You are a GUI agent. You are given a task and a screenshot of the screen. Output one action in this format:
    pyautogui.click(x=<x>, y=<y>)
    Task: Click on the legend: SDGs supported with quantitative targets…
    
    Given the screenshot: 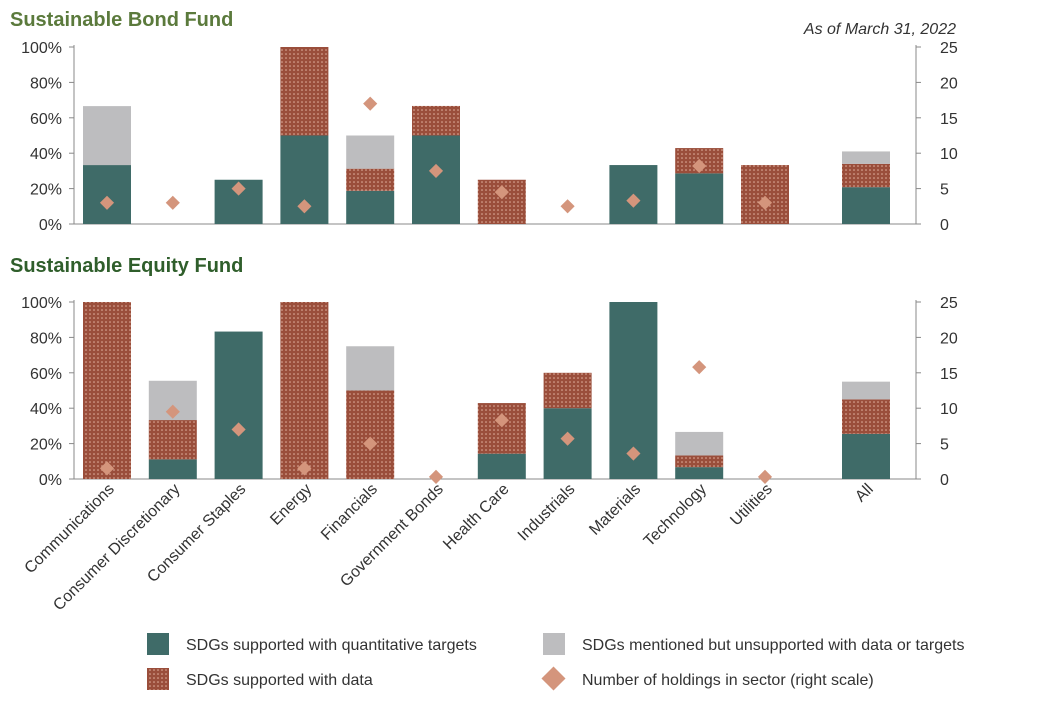 What is the action you would take?
    pyautogui.click(x=555, y=662)
    